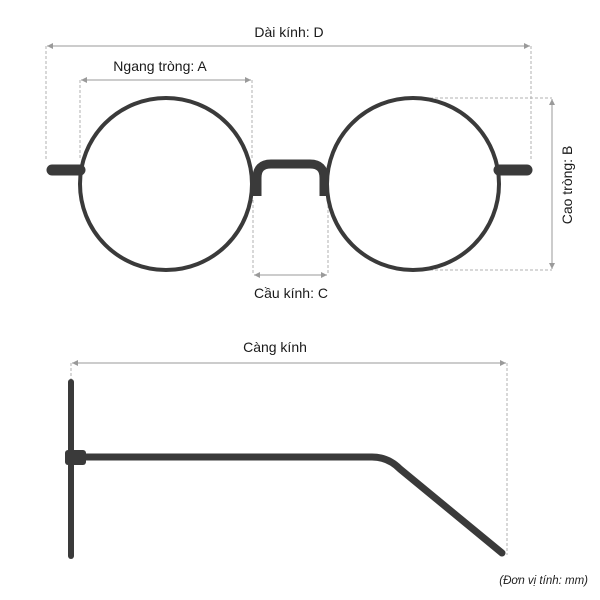 The height and width of the screenshot is (600, 600). I want to click on hinge, so click(75, 457).